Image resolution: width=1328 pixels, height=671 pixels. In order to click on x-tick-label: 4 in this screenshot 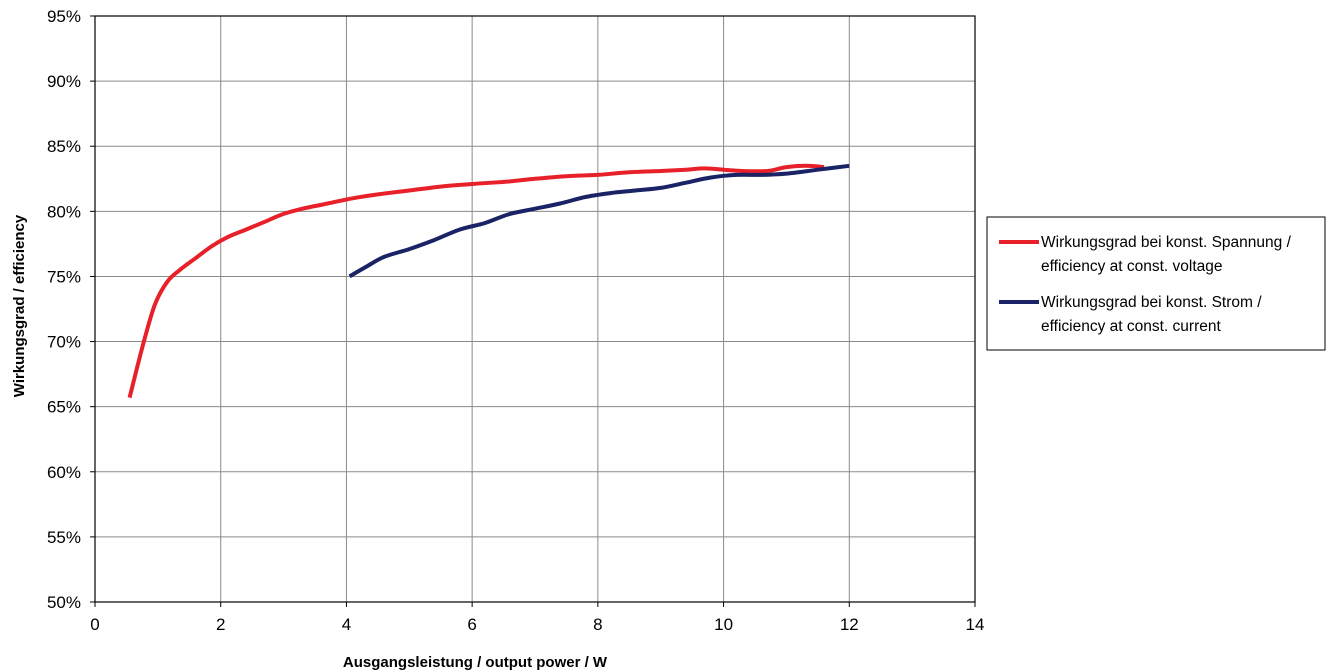, I will do `click(346, 624)`.